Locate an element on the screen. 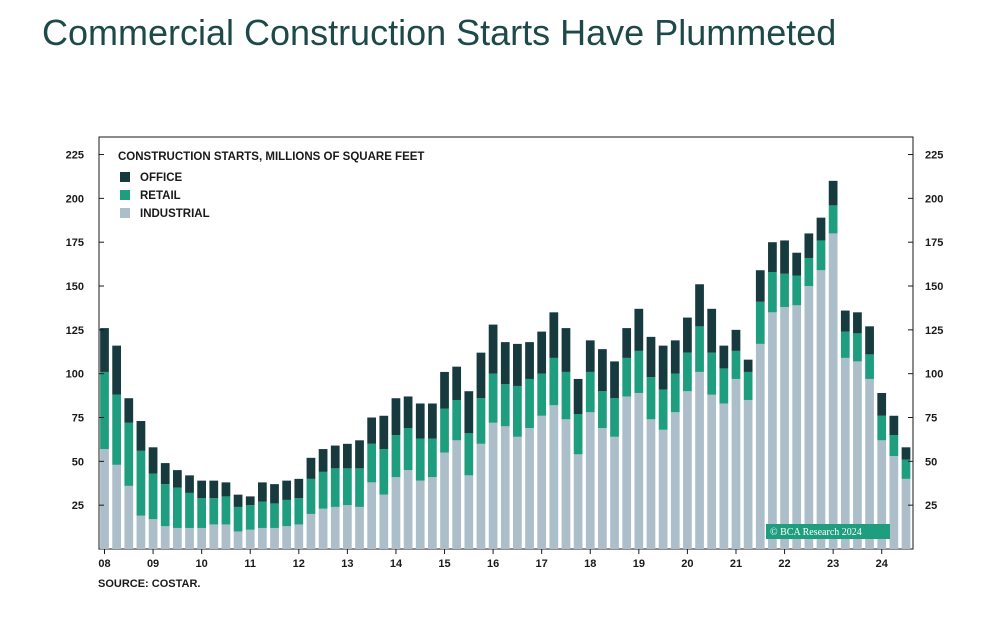 The height and width of the screenshot is (625, 1000). x-tick-label-15: 15 is located at coordinates (444, 564).